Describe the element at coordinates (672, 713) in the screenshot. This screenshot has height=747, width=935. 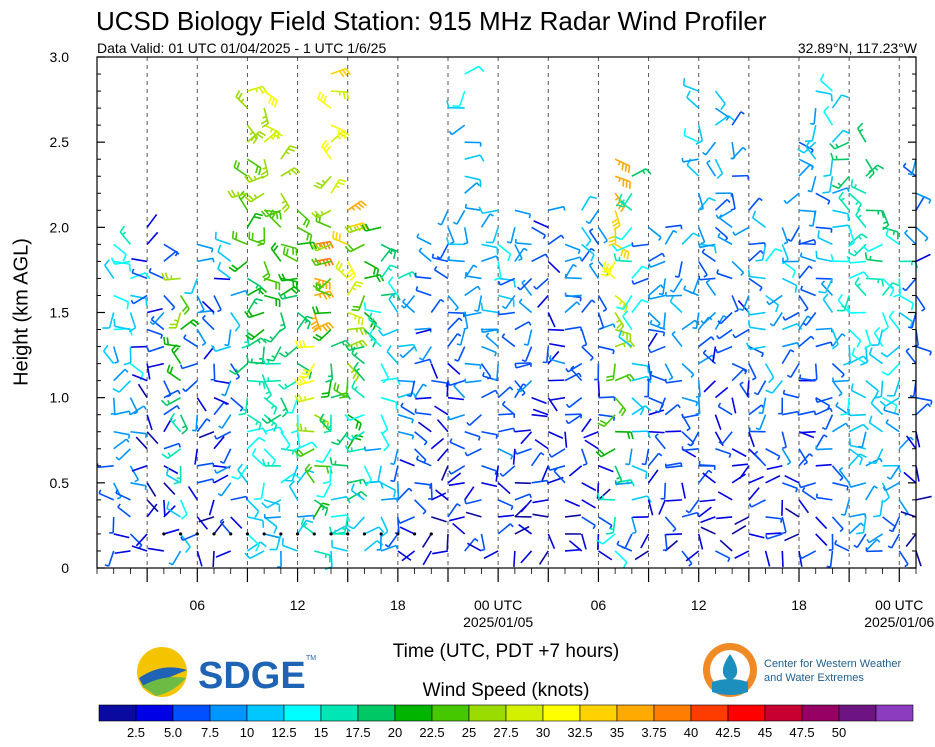
I see `colorbar-swatch` at that location.